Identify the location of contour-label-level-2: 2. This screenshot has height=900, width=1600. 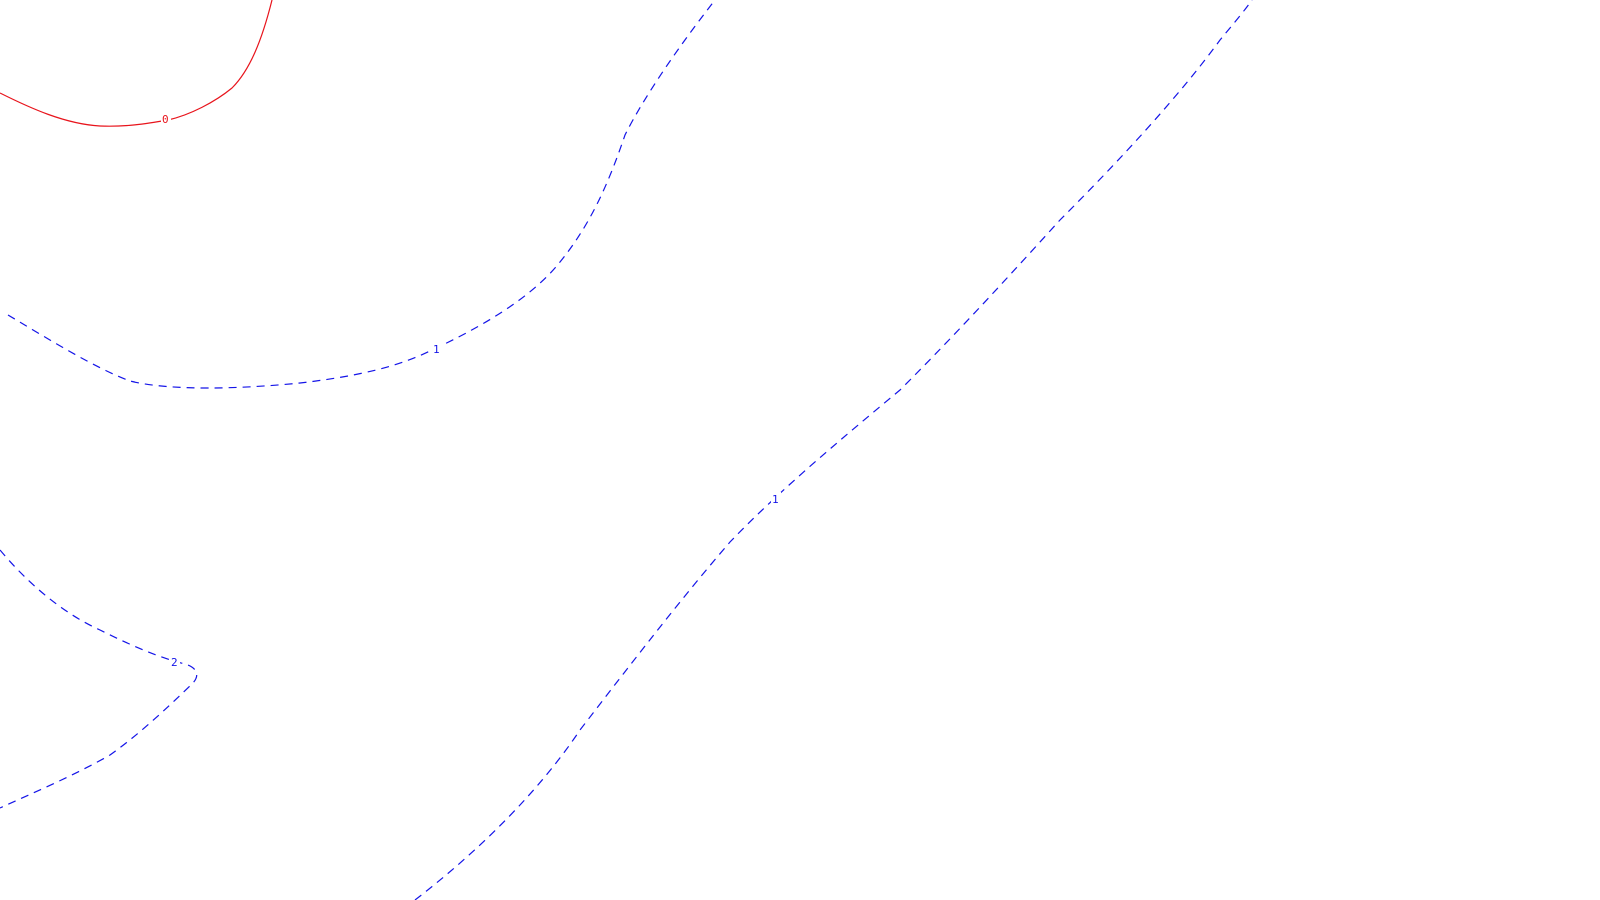
(174, 662).